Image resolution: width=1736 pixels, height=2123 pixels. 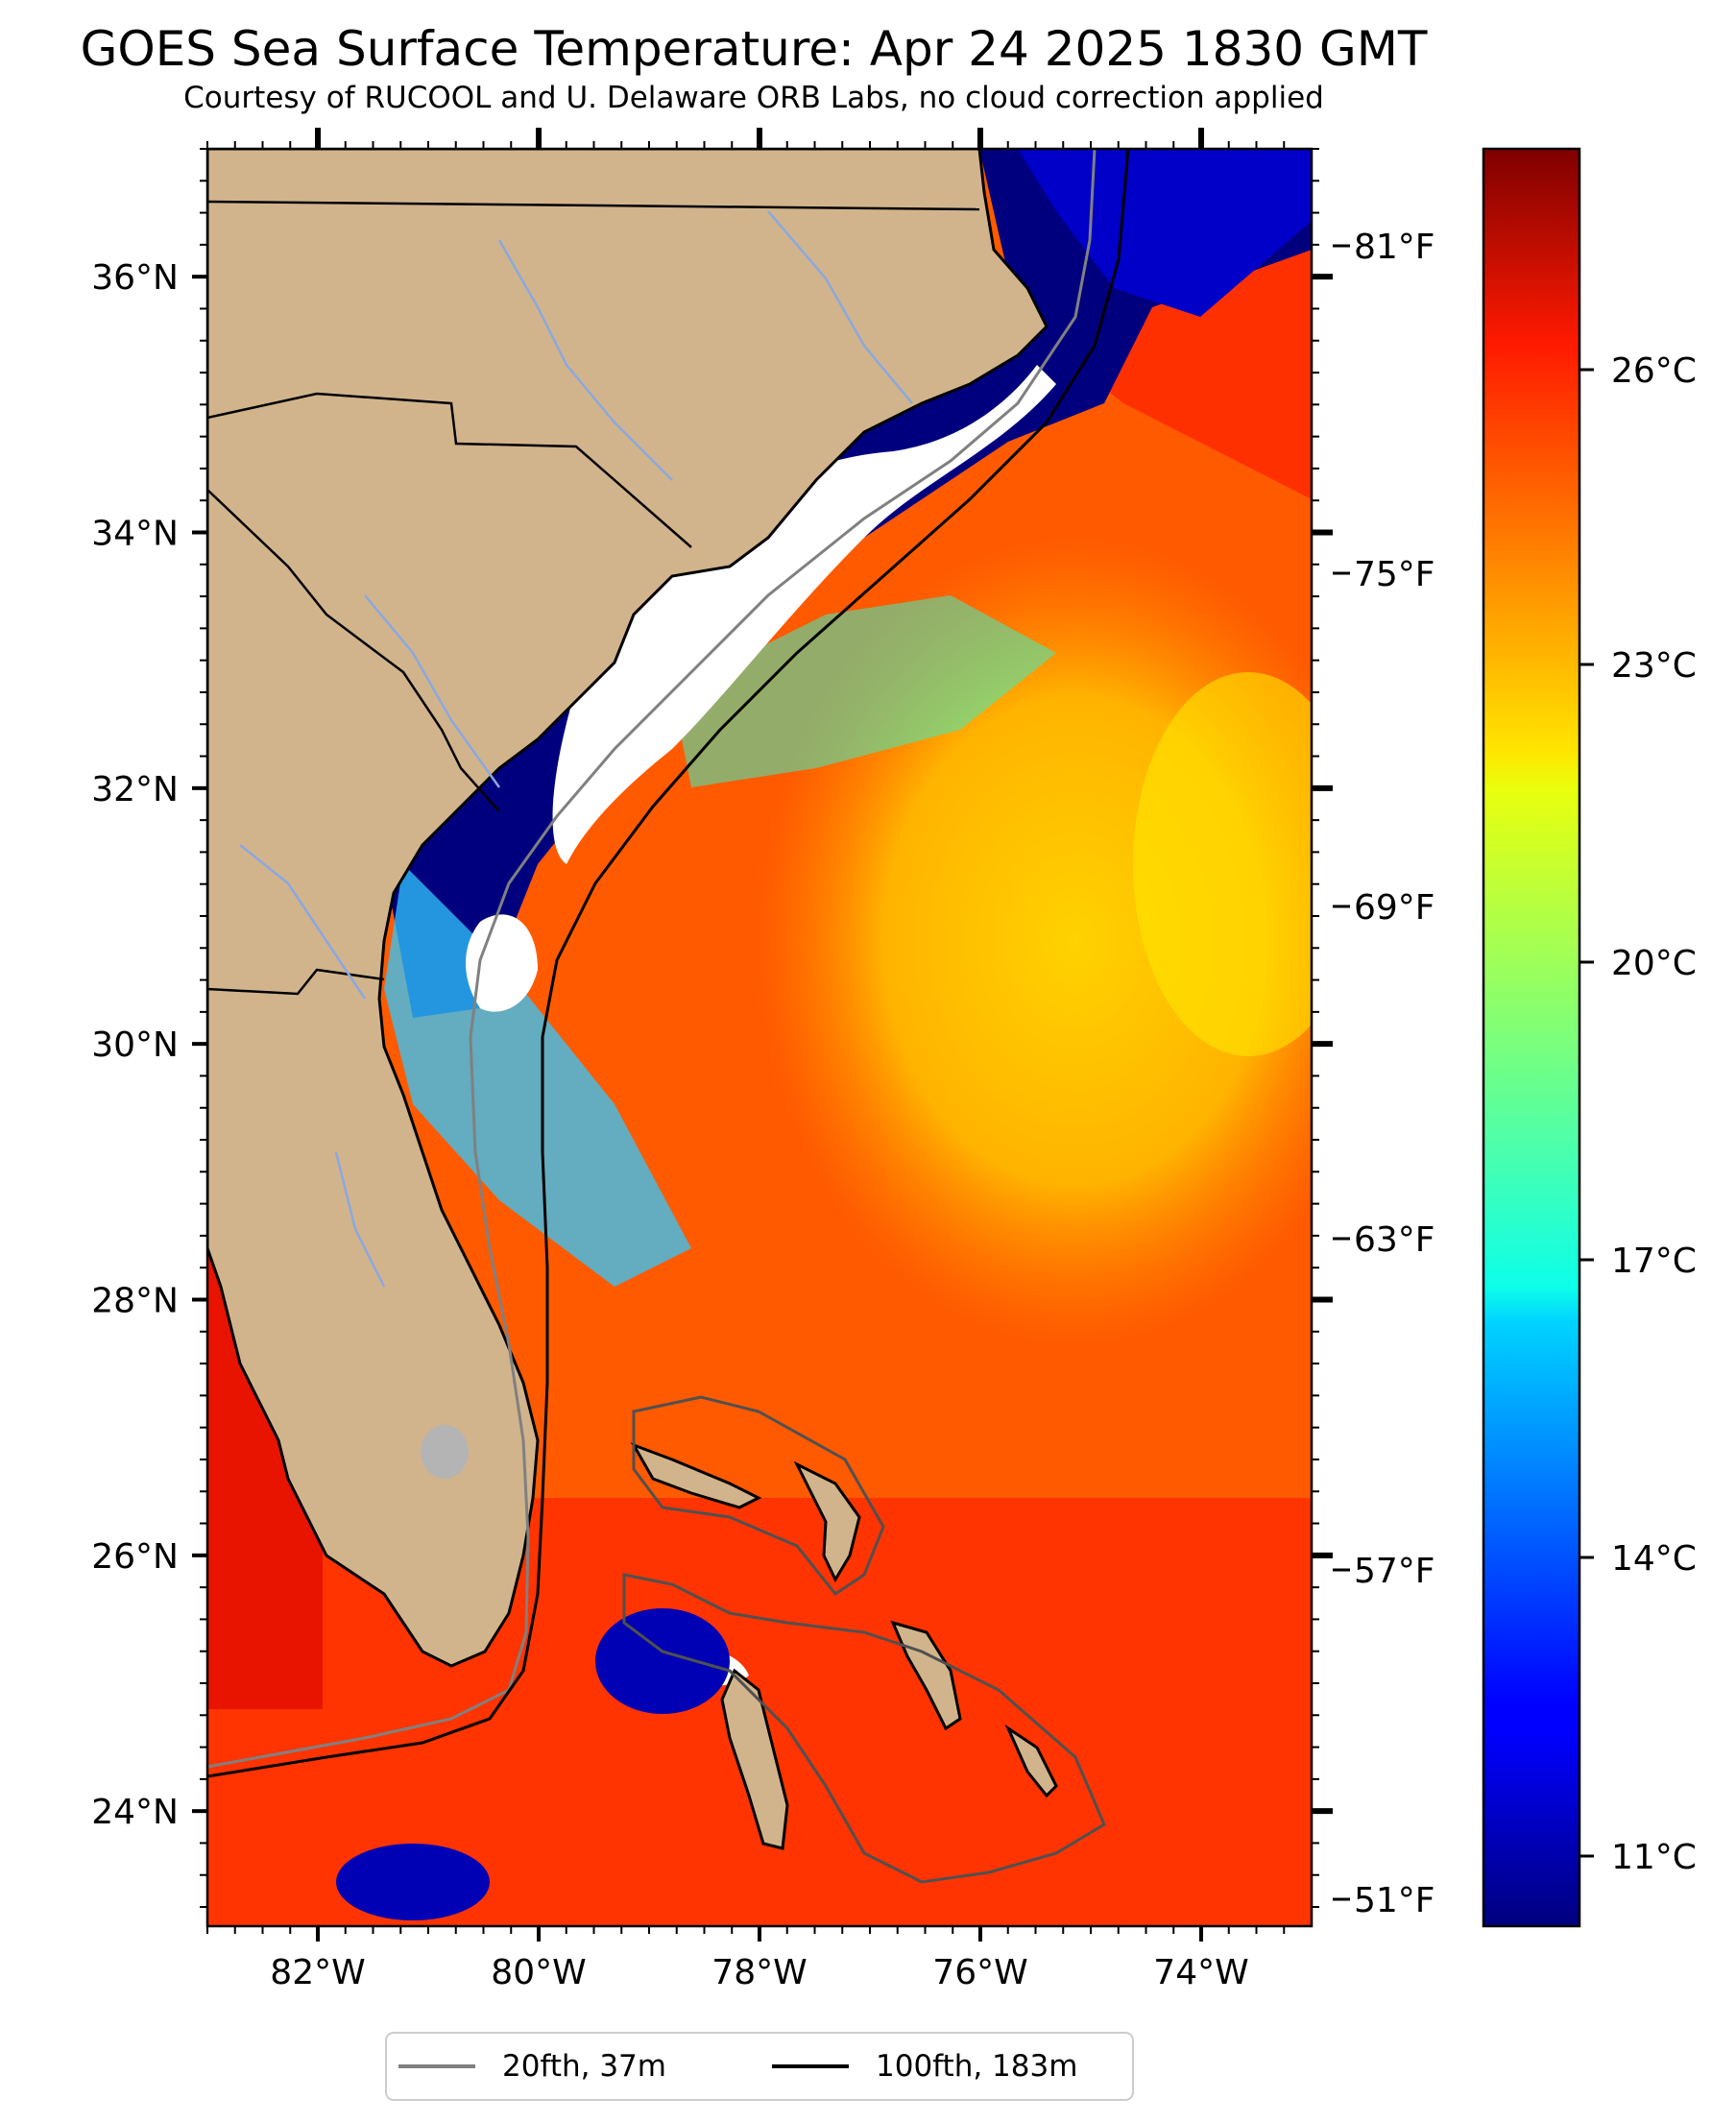 I want to click on fahrenheit-label: 75°F, so click(x=1394, y=574).